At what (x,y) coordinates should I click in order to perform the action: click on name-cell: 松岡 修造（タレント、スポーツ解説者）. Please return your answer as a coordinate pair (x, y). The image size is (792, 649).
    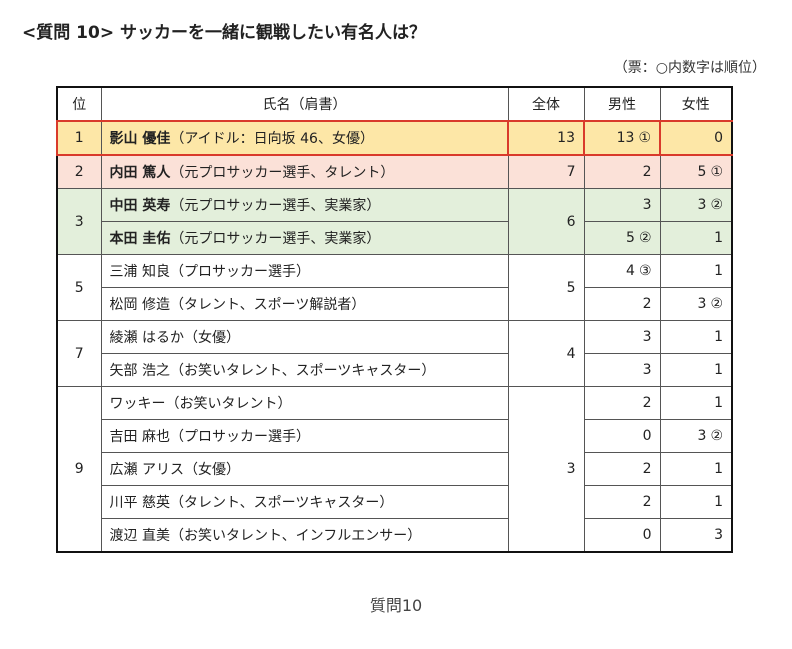
    Looking at the image, I should click on (304, 304).